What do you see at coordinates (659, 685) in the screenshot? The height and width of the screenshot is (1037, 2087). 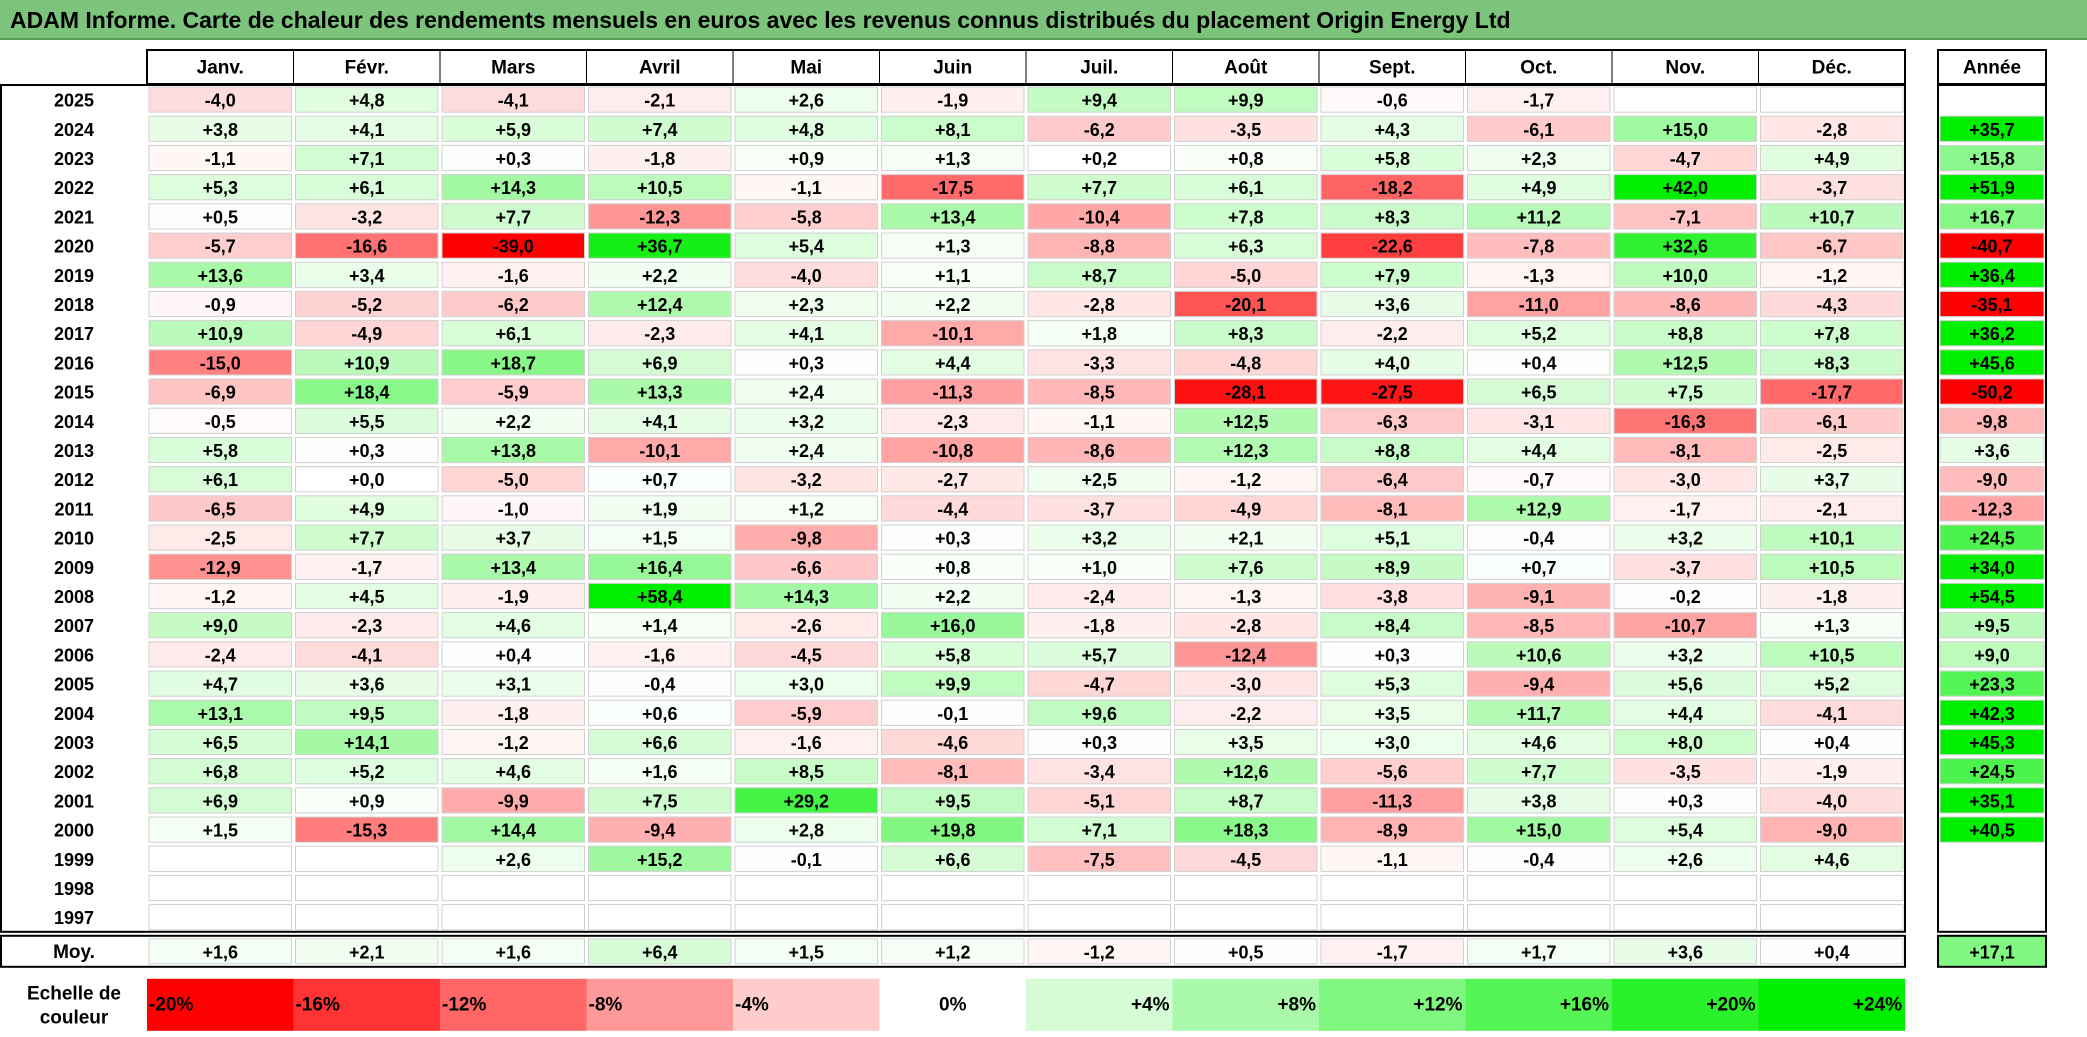 I see `cell-value: -0,4` at bounding box center [659, 685].